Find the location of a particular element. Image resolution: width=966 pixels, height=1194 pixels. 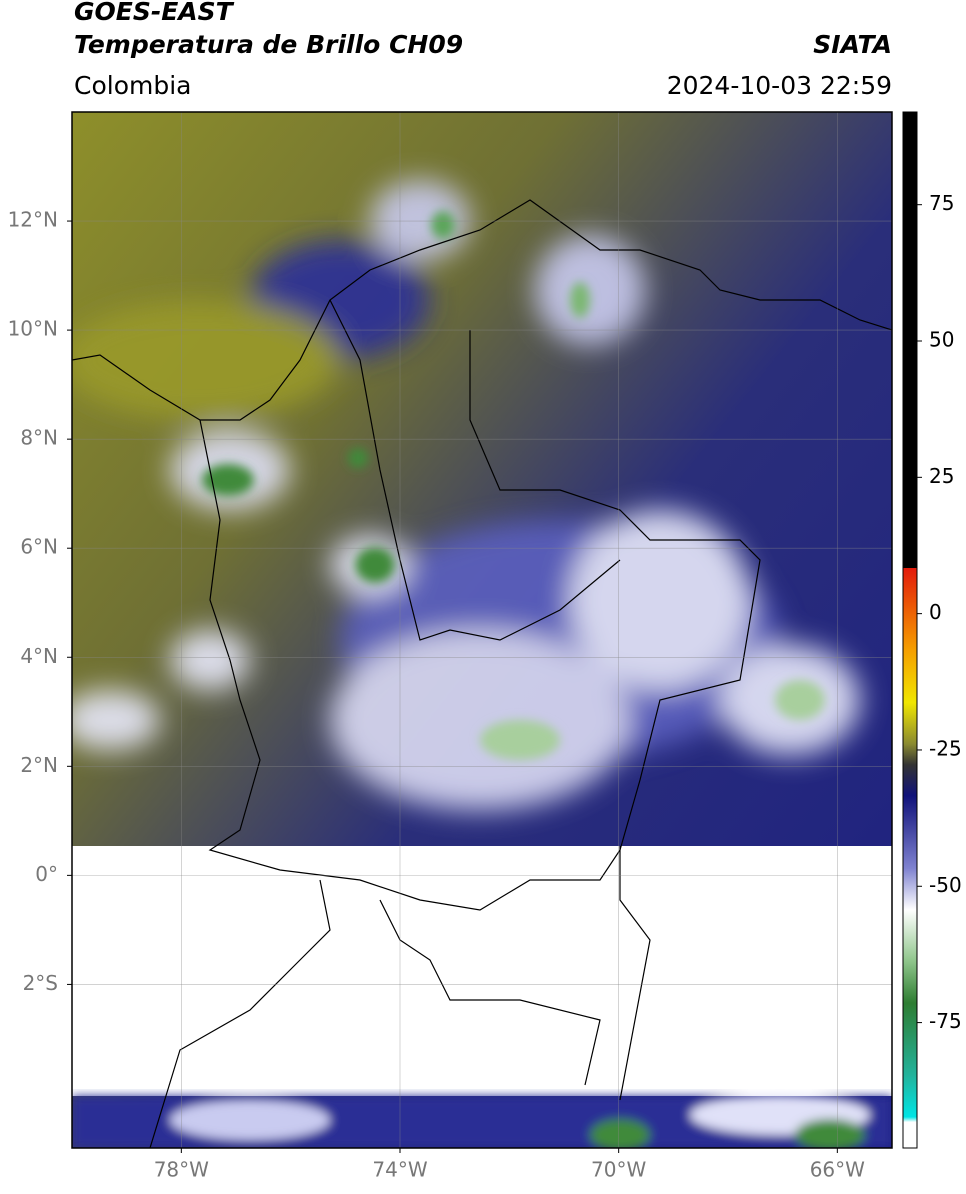

title: GOES-EAST is located at coordinates (154, 13).